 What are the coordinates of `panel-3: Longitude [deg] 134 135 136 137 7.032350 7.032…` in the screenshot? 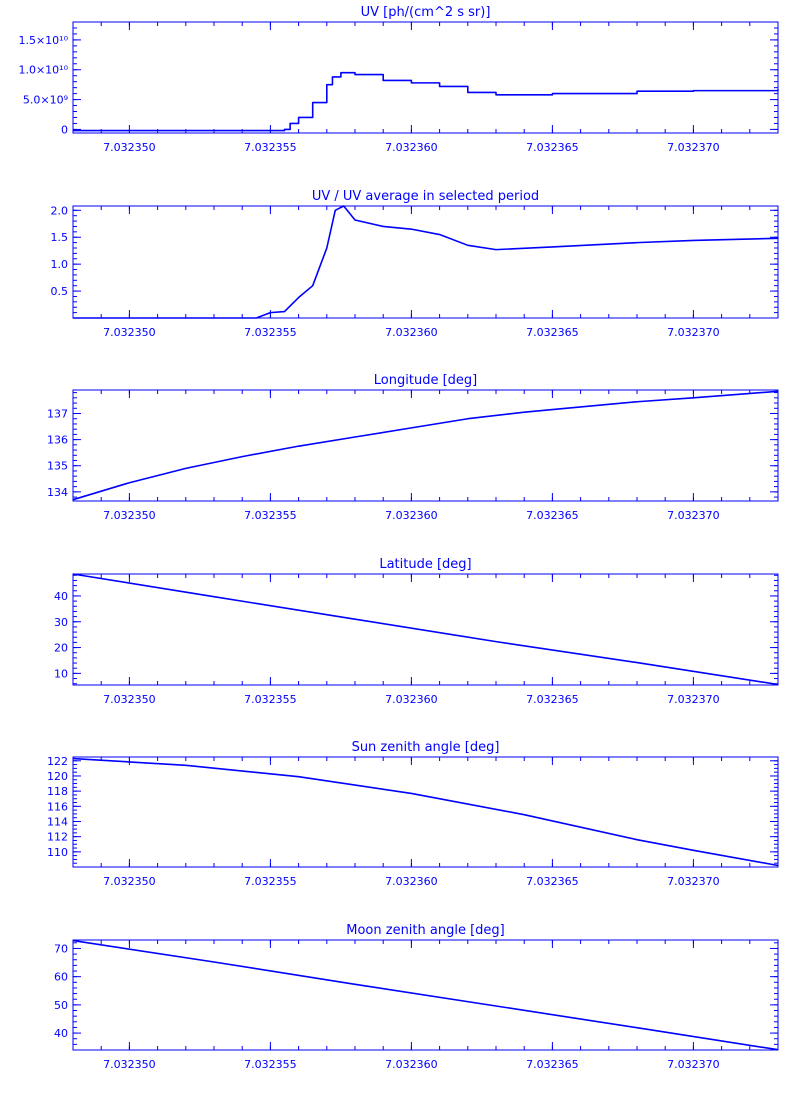 It's located at (413, 447).